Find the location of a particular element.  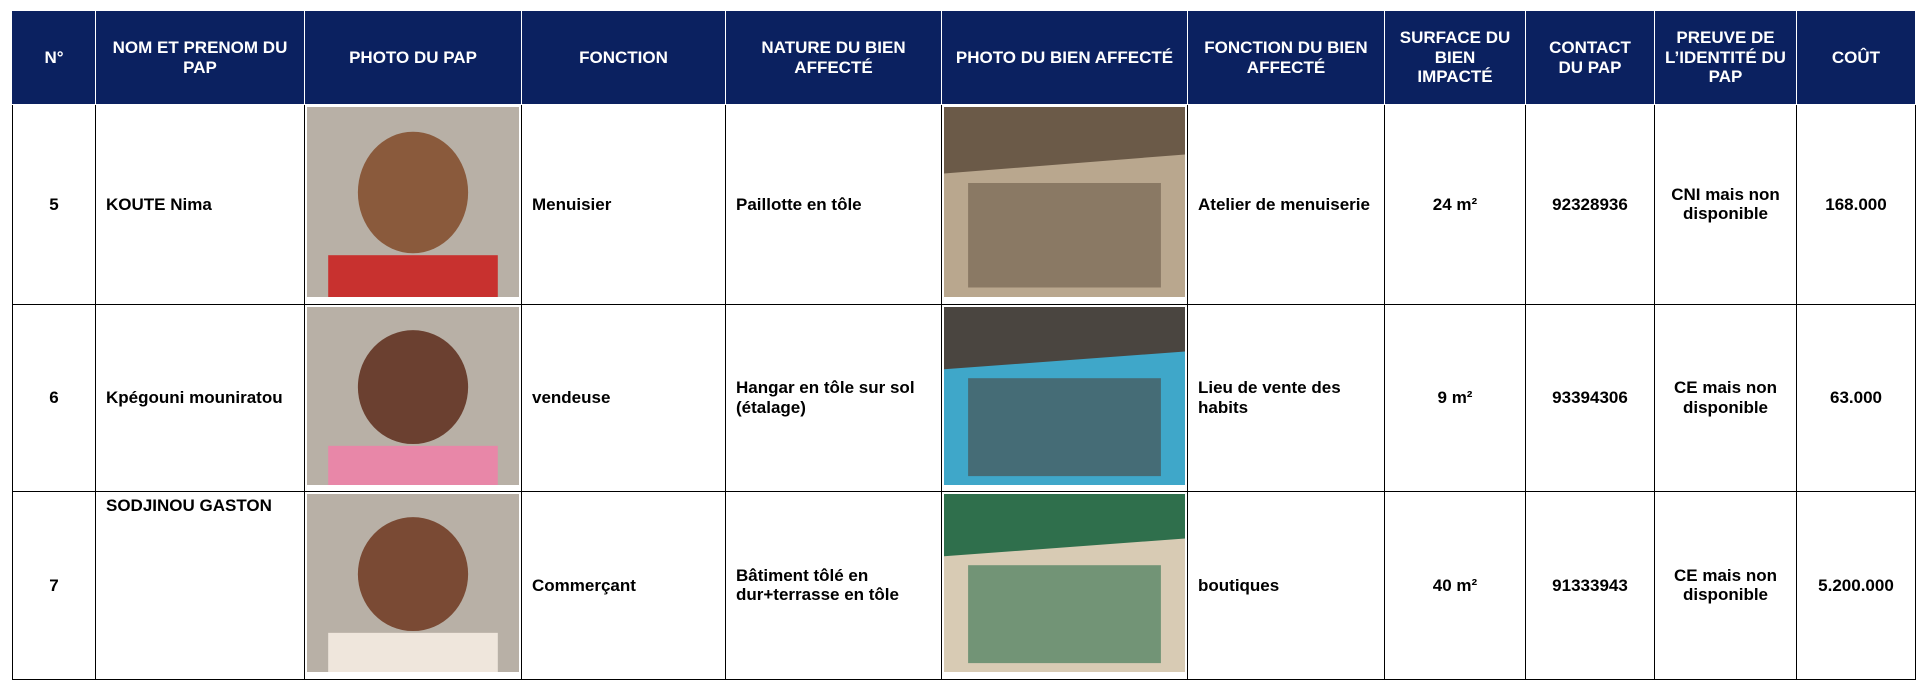

column-header: PHOTO DU BIEN AFFECTÉ is located at coordinates (1064, 57).